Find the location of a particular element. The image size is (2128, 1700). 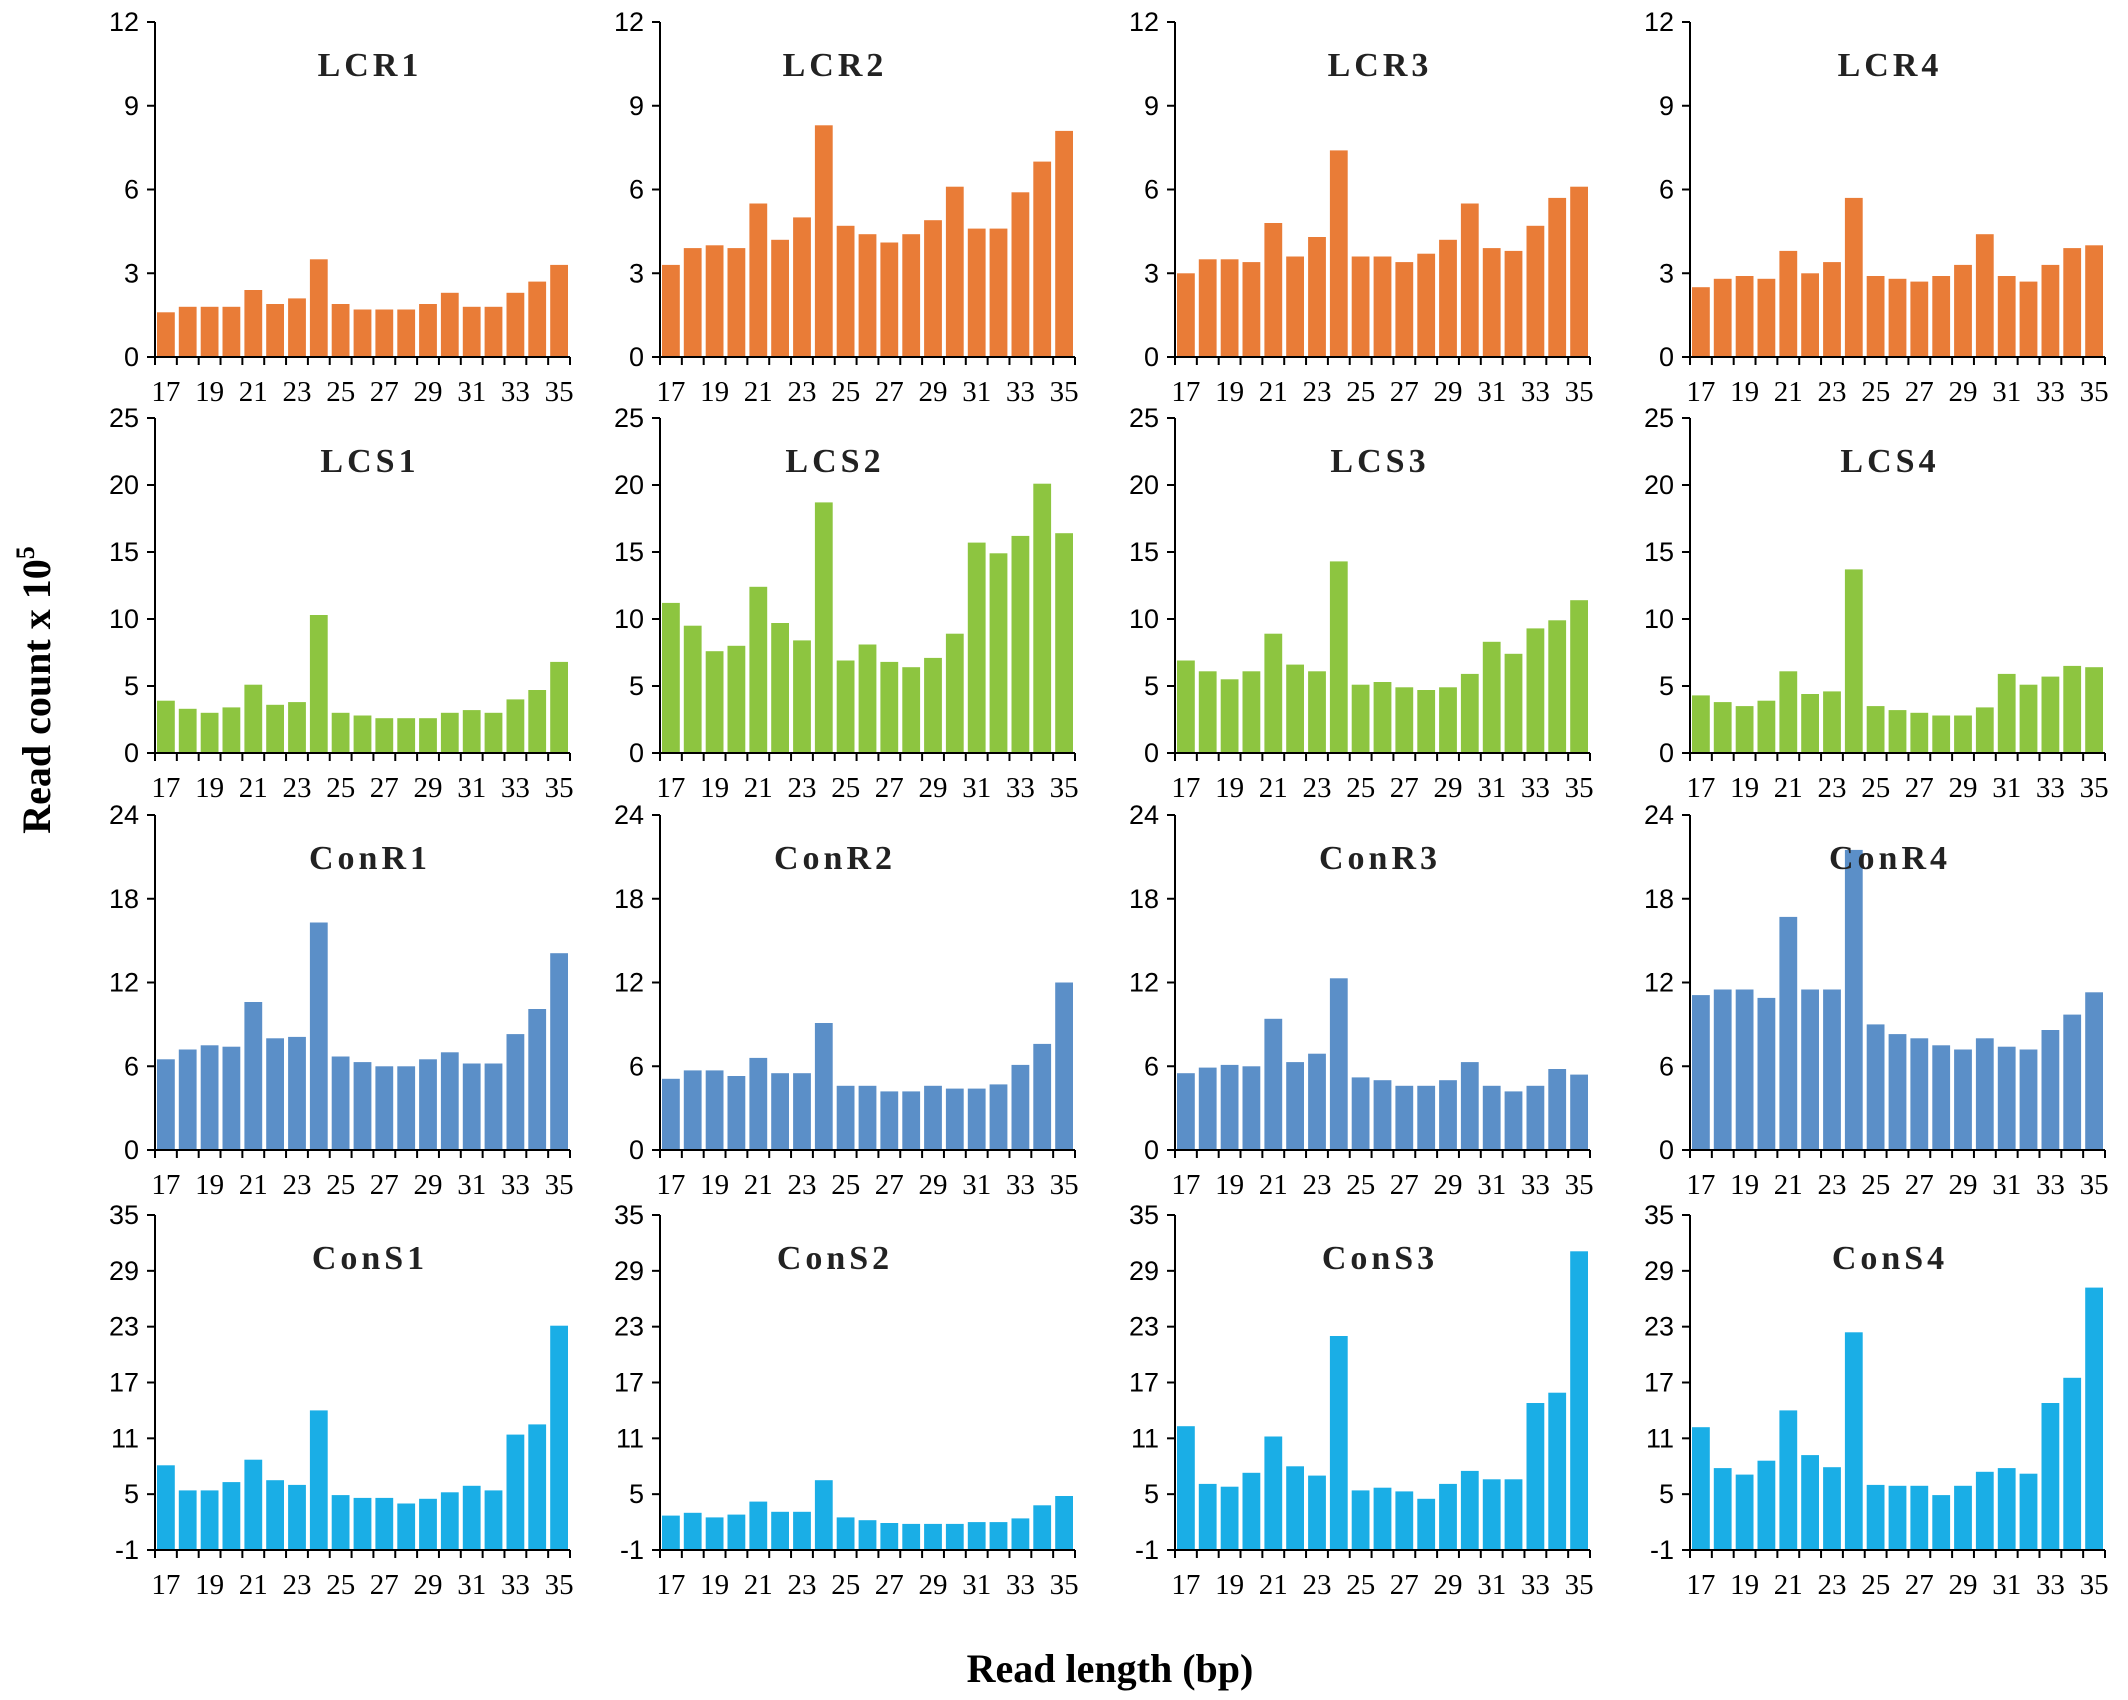

y-tick-label: 12 is located at coordinates (1144, 22).